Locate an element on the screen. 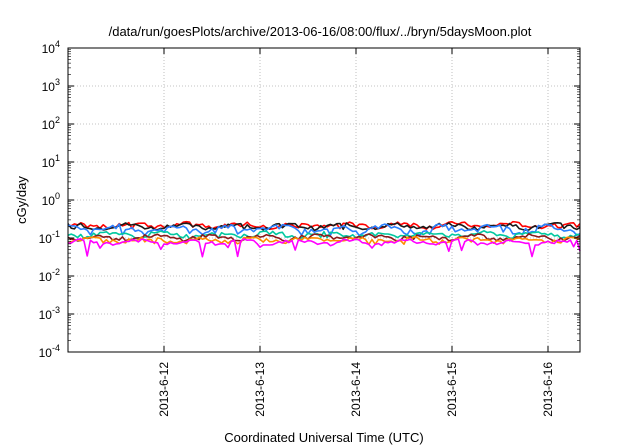  y-tick-label: 10⁻⁴ is located at coordinates (49, 351).